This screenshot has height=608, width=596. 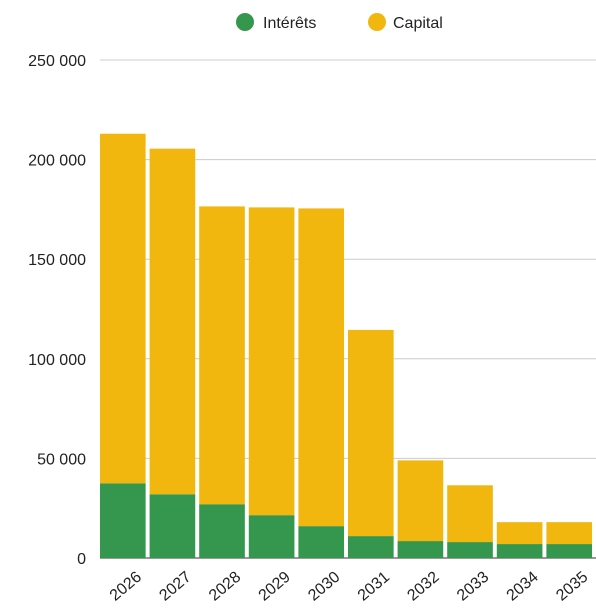 What do you see at coordinates (57, 161) in the screenshot?
I see `y-tick-label: 200 000` at bounding box center [57, 161].